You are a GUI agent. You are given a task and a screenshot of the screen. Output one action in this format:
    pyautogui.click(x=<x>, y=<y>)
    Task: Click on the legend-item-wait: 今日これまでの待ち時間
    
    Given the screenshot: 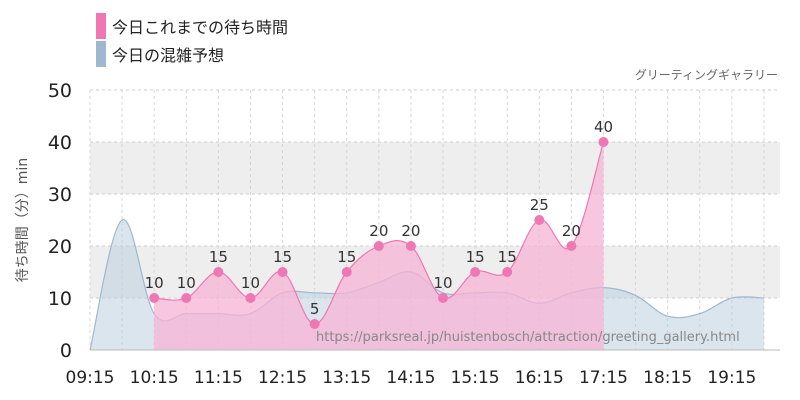 What is the action you would take?
    pyautogui.click(x=192, y=26)
    